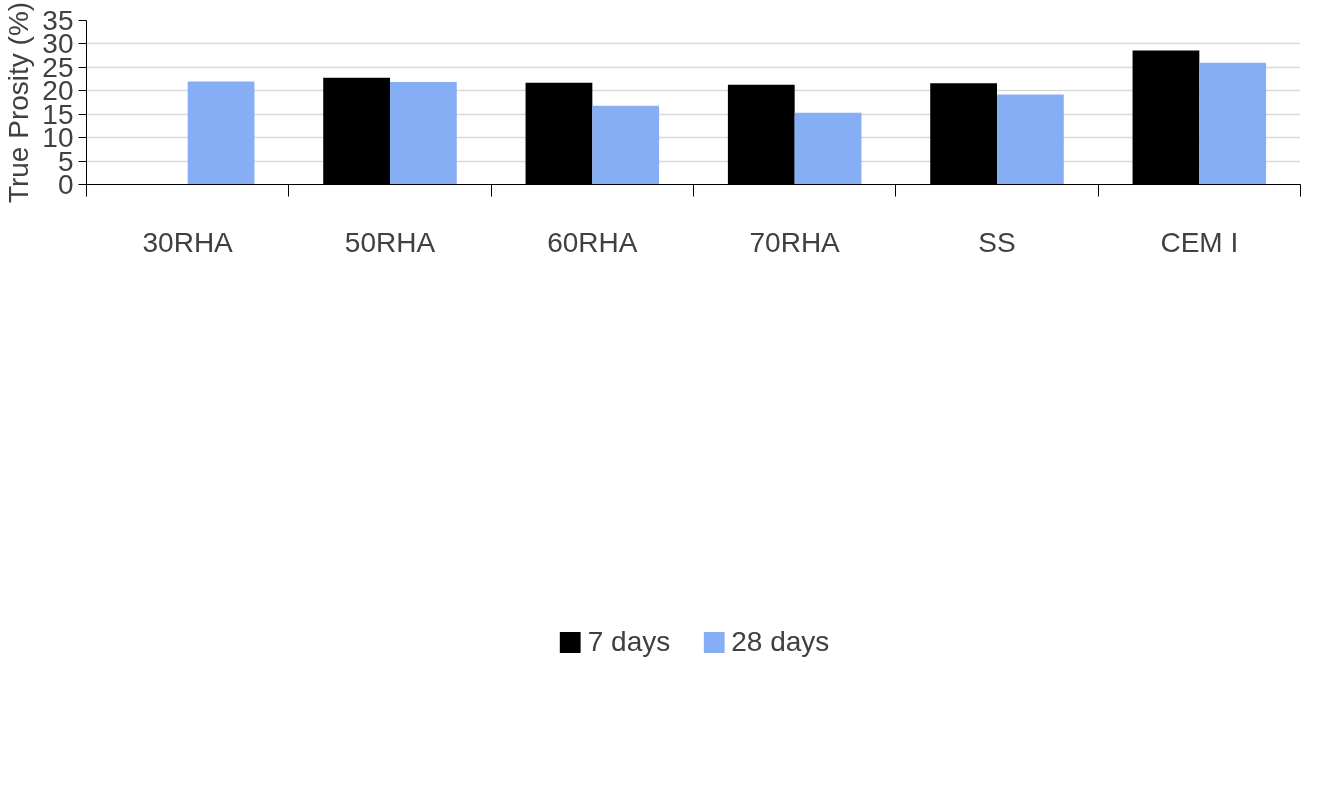  I want to click on x-tick-label: CEM I, so click(1199, 242).